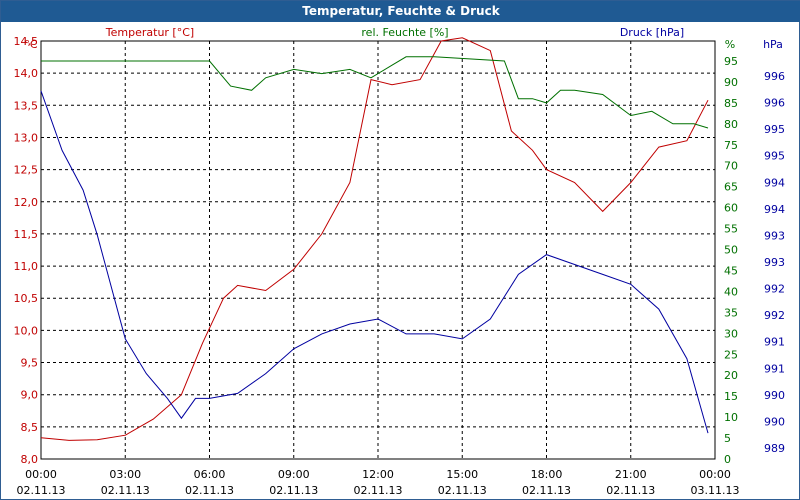 This screenshot has height=500, width=800. Describe the element at coordinates (26, 137) in the screenshot. I see `temperature-tick-label: 13,0` at that location.